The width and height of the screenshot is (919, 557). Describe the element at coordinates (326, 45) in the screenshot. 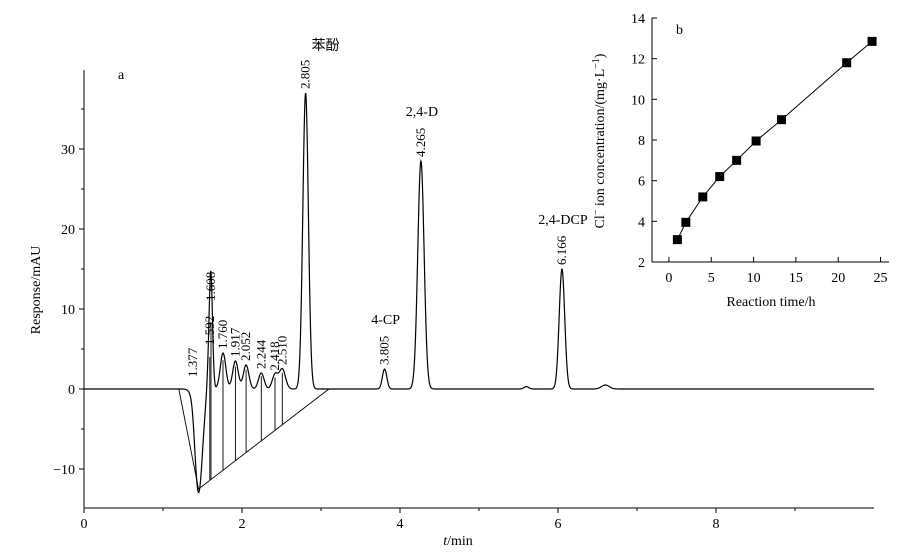

I see `peak-compound-label: 苯酚` at that location.